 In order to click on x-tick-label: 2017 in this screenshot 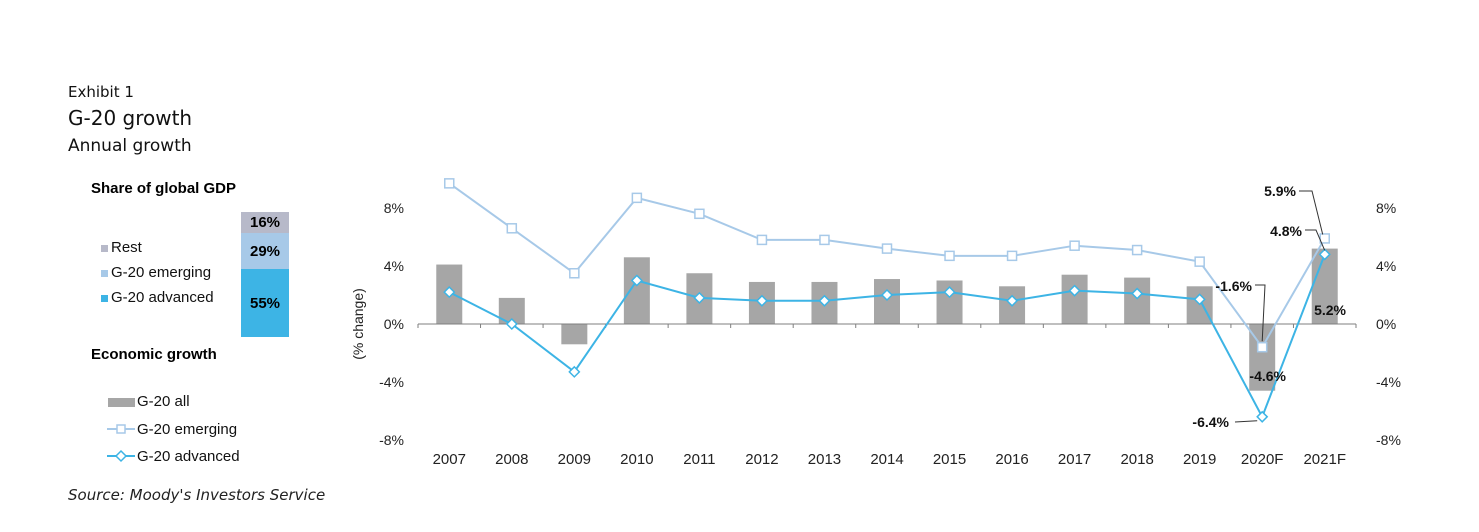, I will do `click(1074, 459)`.